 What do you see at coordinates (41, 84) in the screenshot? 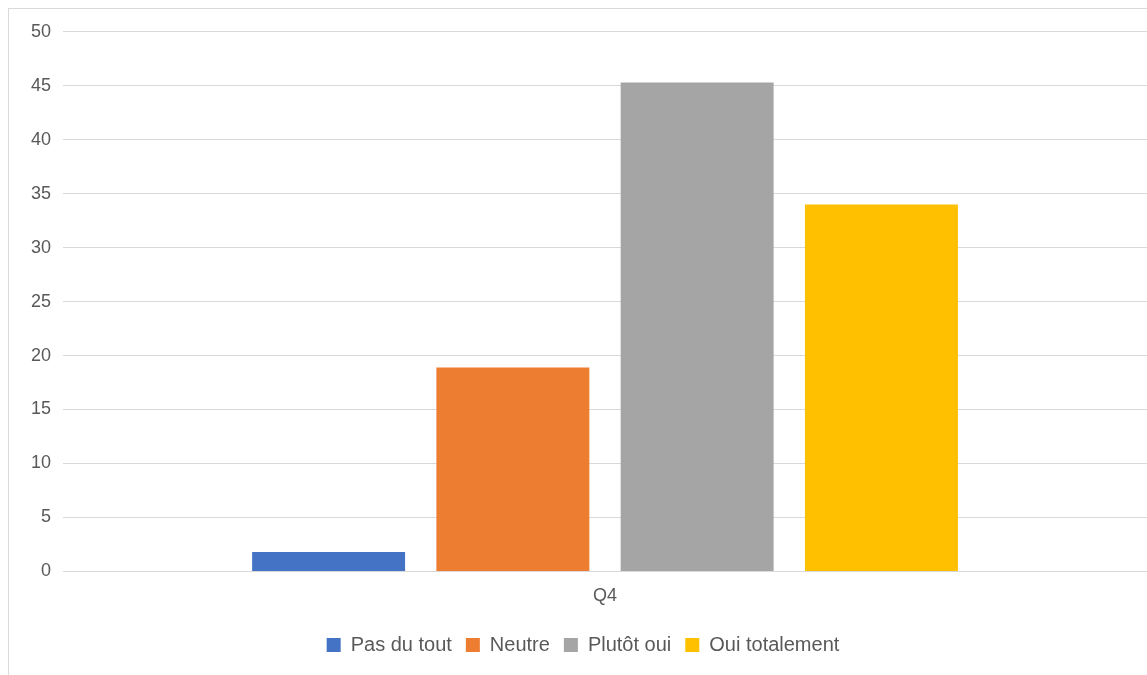
I see `y-tick-label: 45` at bounding box center [41, 84].